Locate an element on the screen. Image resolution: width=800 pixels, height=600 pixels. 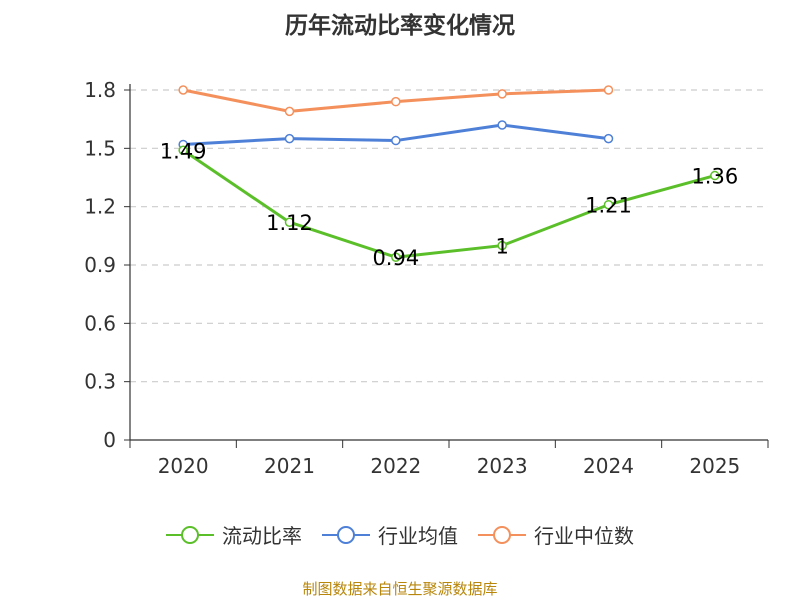
y-tick-label: 0.3 is located at coordinates (100, 382).